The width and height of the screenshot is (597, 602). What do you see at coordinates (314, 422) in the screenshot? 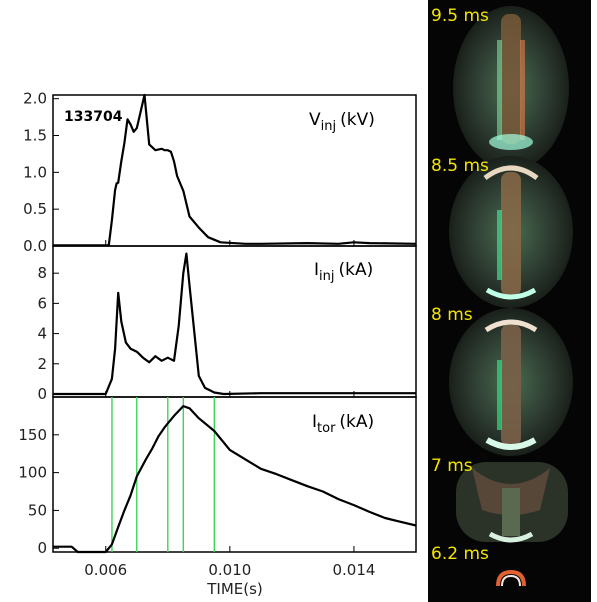
I see `panel-label-itor-name: I` at bounding box center [314, 422].